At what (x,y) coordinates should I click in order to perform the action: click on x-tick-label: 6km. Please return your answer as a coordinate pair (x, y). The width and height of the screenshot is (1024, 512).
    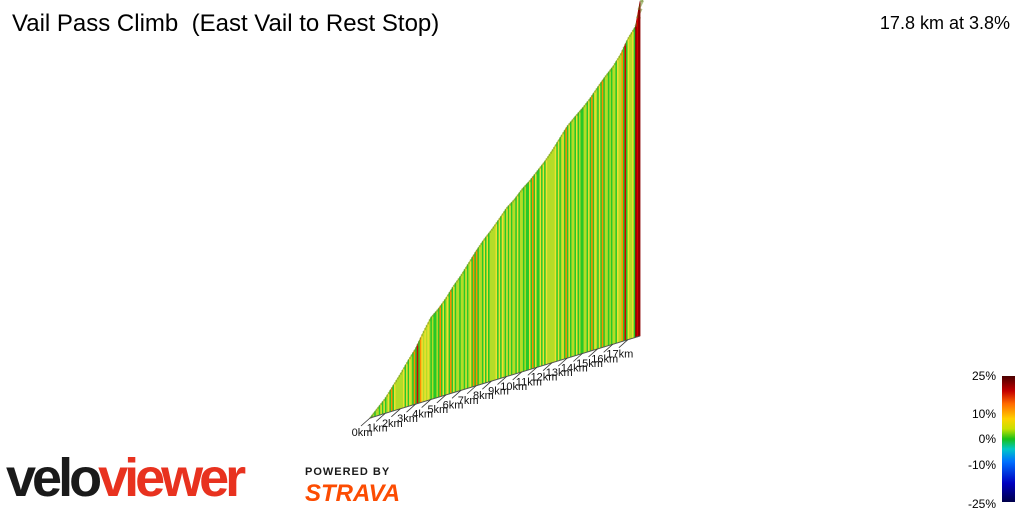
    Looking at the image, I should click on (453, 405).